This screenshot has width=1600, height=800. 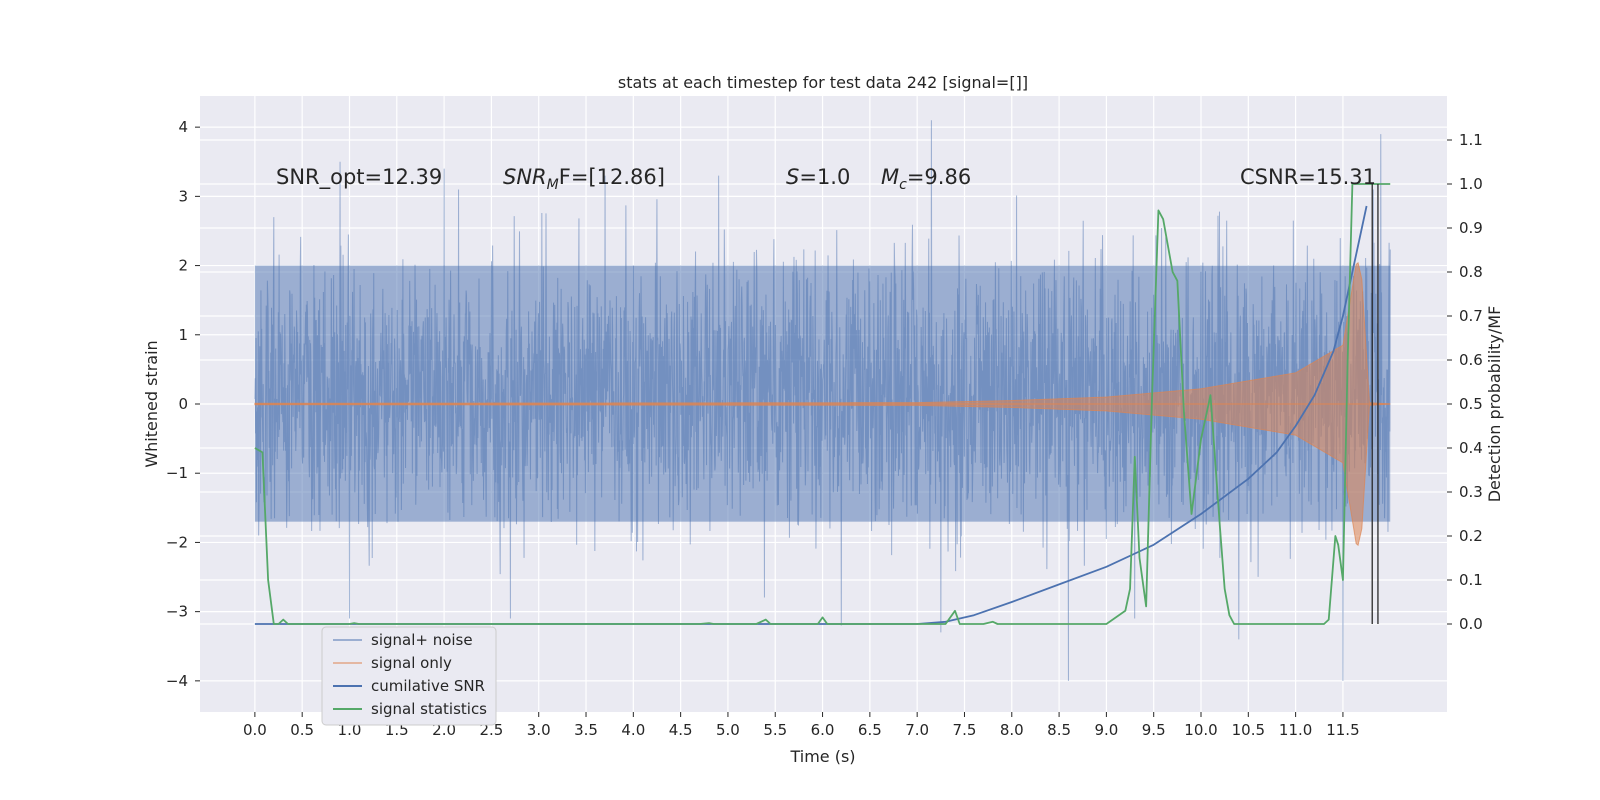 What do you see at coordinates (302, 730) in the screenshot?
I see `x-tick-label: 0.5` at bounding box center [302, 730].